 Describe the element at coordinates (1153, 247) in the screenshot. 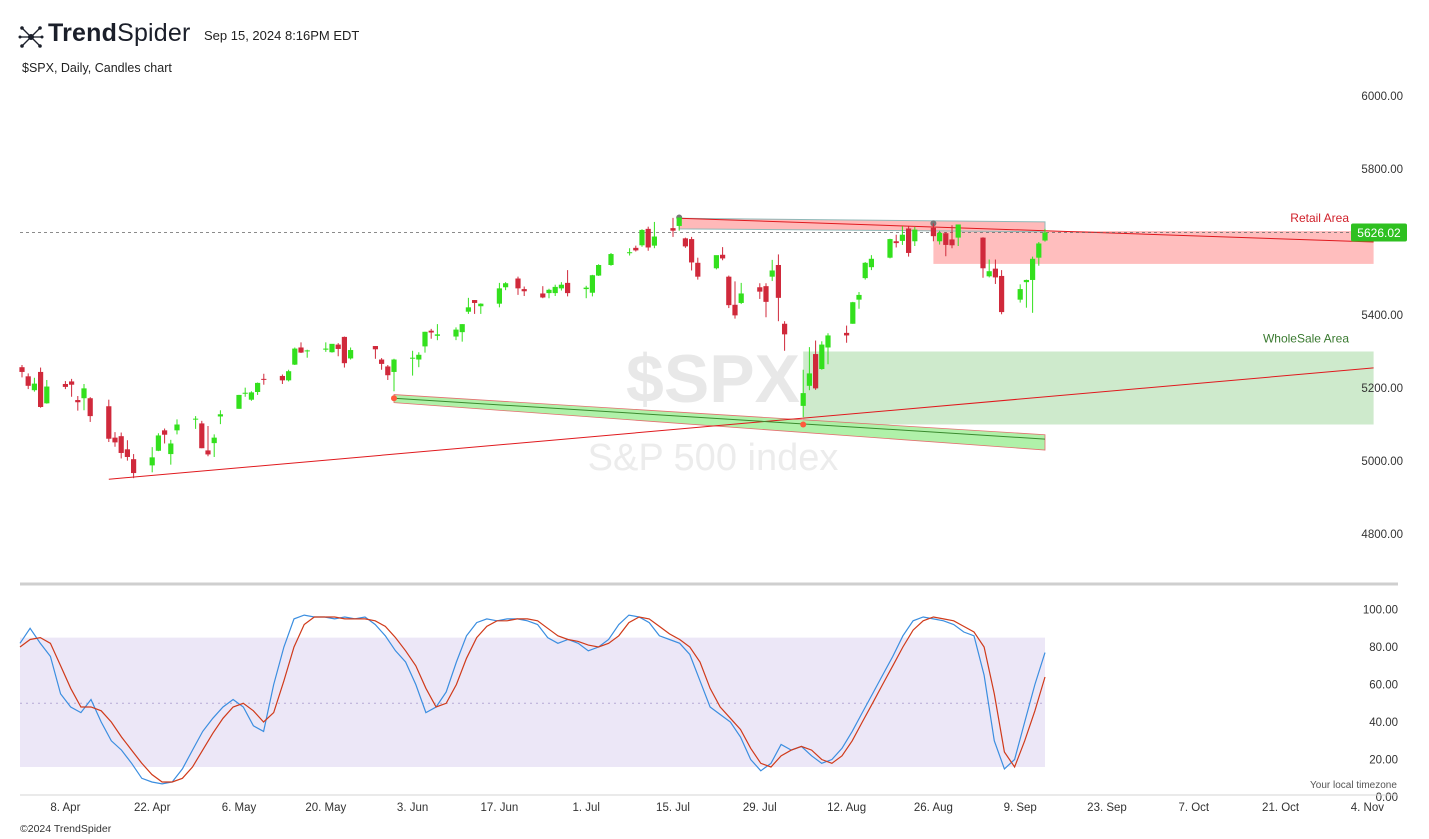

I see `retail-zone` at that location.